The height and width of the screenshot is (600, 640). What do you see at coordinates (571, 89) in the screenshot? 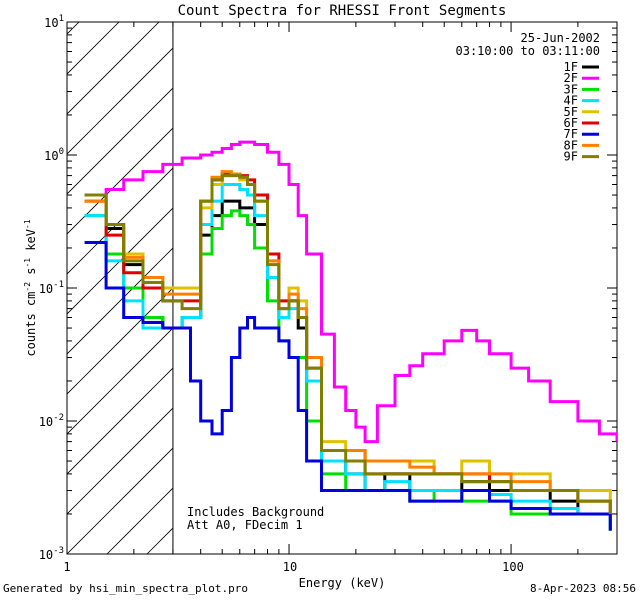
I see `legend-label-3F: 3F` at bounding box center [571, 89].